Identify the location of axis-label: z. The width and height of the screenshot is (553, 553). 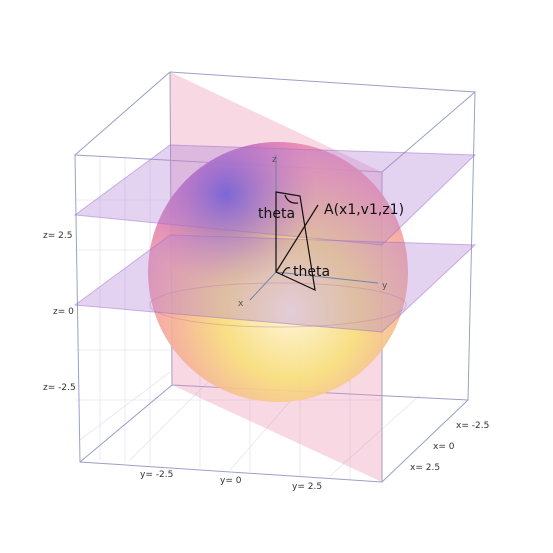
(274, 160).